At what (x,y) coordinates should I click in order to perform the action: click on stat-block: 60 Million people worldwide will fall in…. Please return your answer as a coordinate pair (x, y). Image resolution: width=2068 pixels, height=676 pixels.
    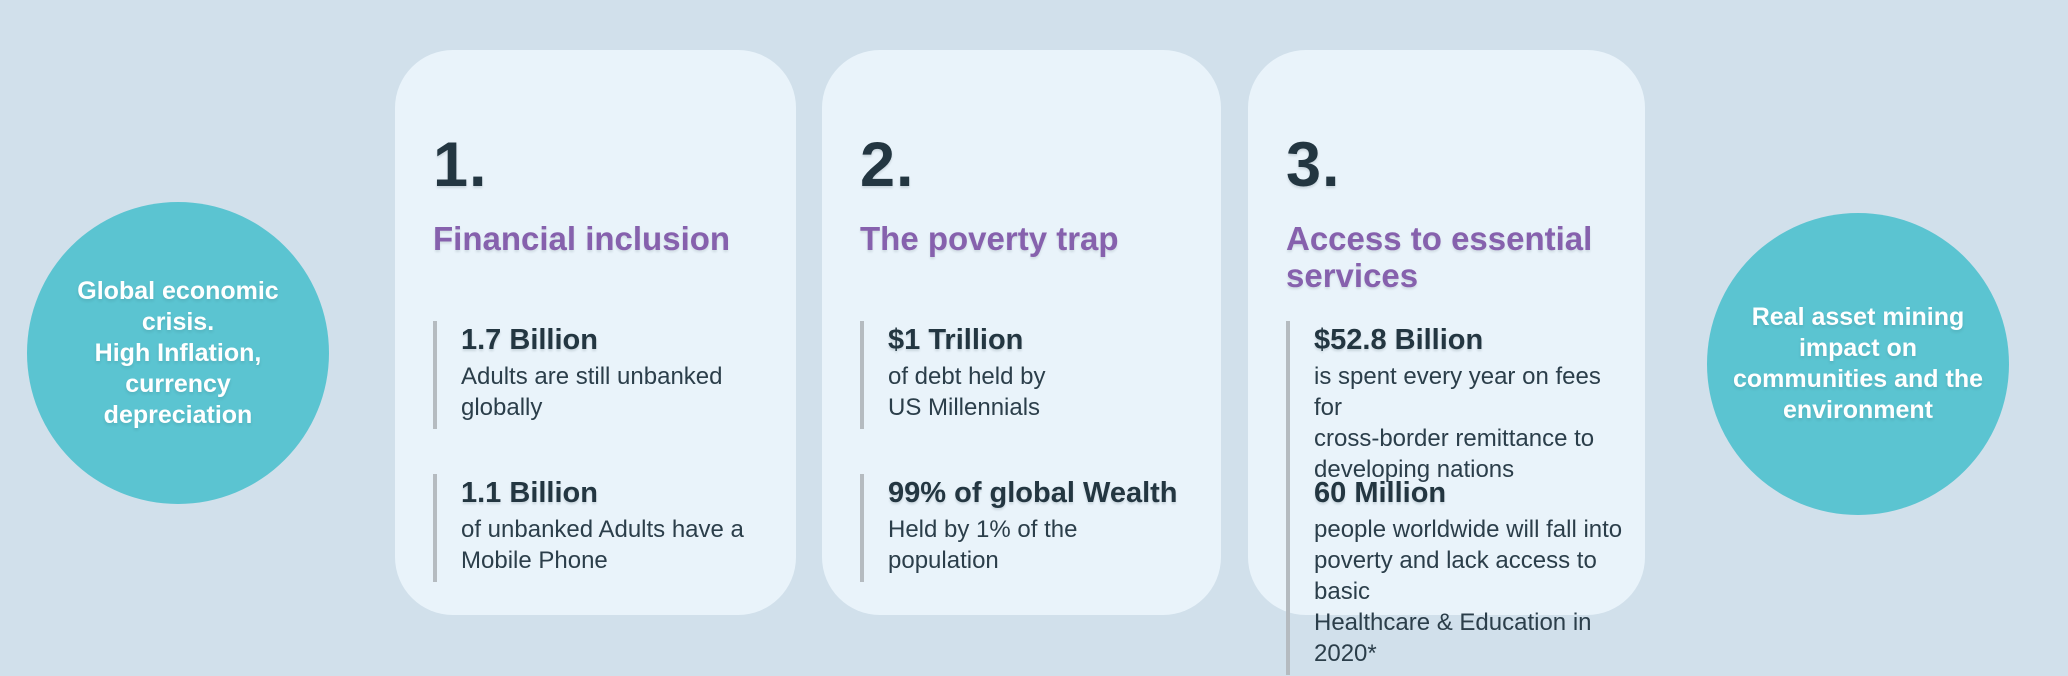
    Looking at the image, I should click on (1454, 574).